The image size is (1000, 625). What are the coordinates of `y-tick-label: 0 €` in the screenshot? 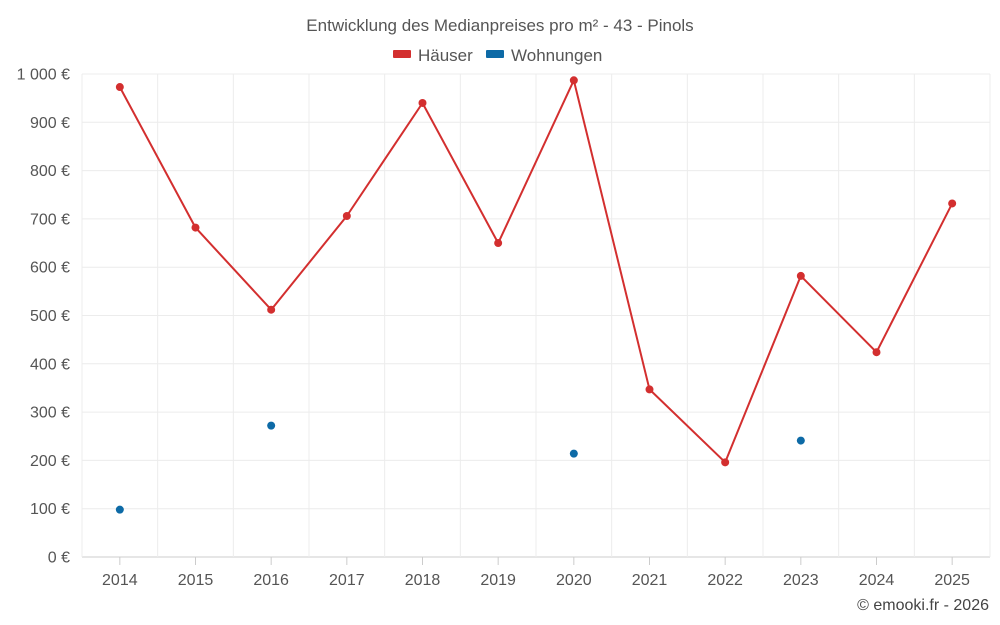 It's located at (59, 558).